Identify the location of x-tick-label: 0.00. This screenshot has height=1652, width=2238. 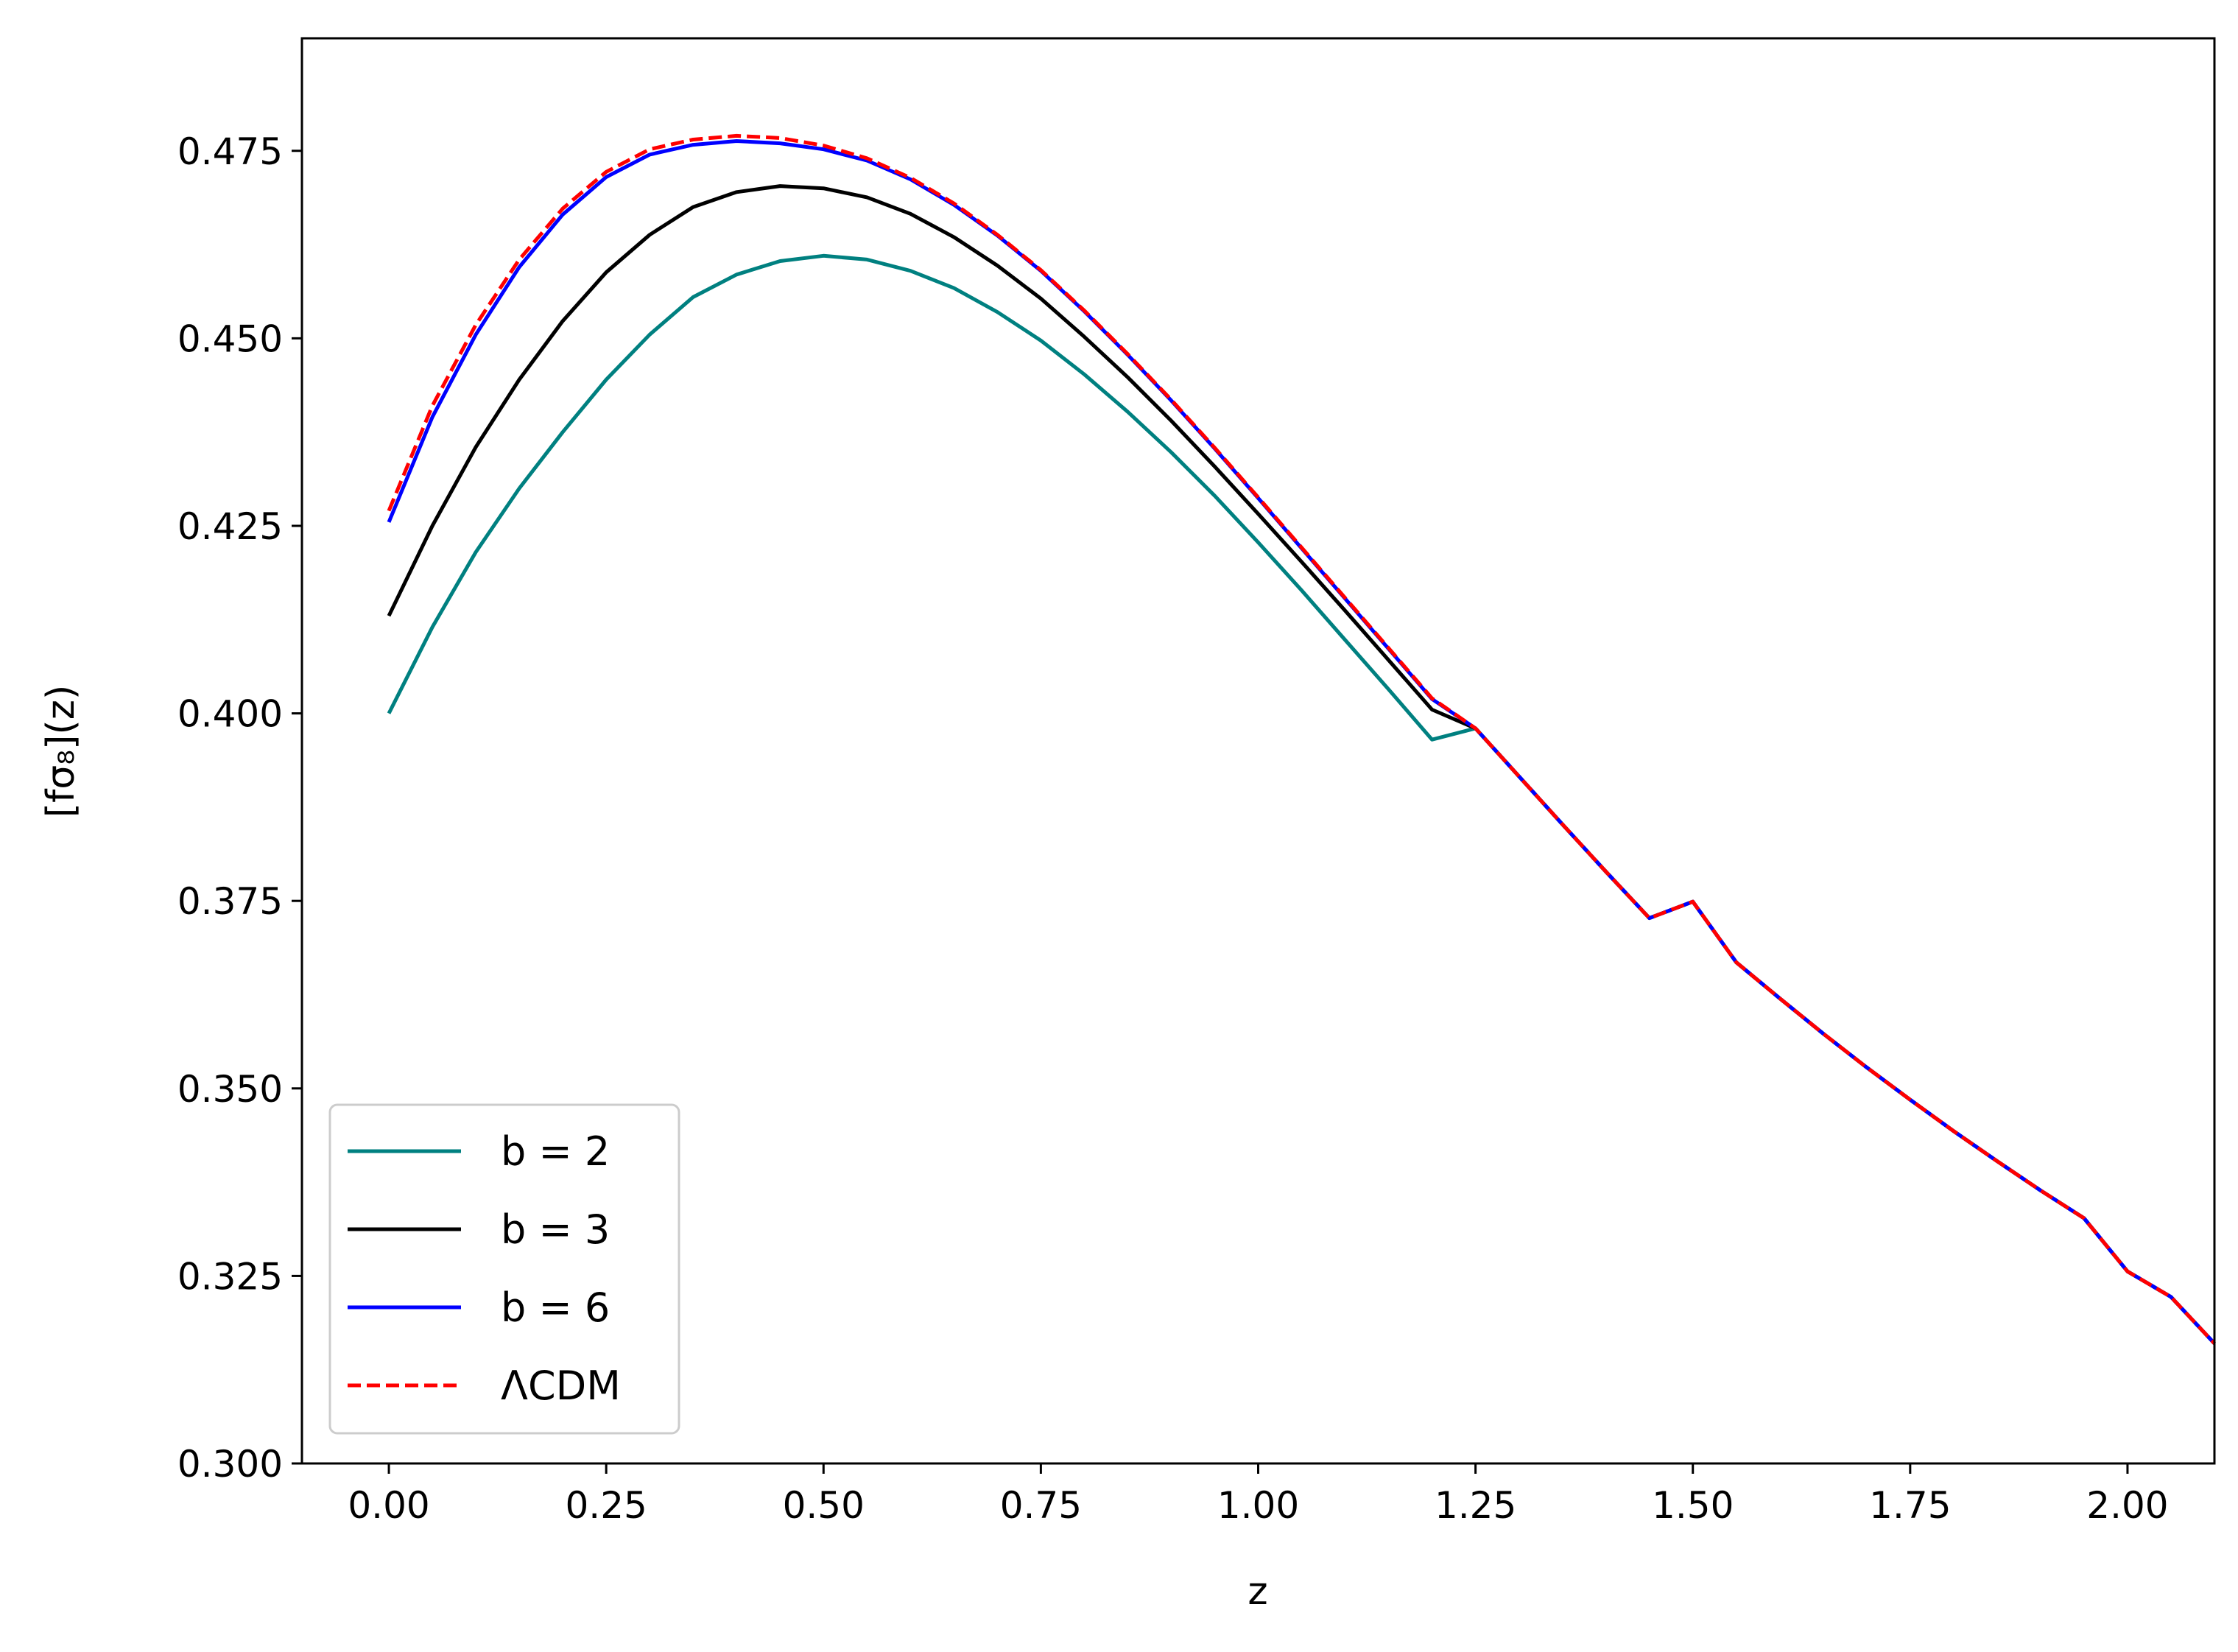
(388, 1505).